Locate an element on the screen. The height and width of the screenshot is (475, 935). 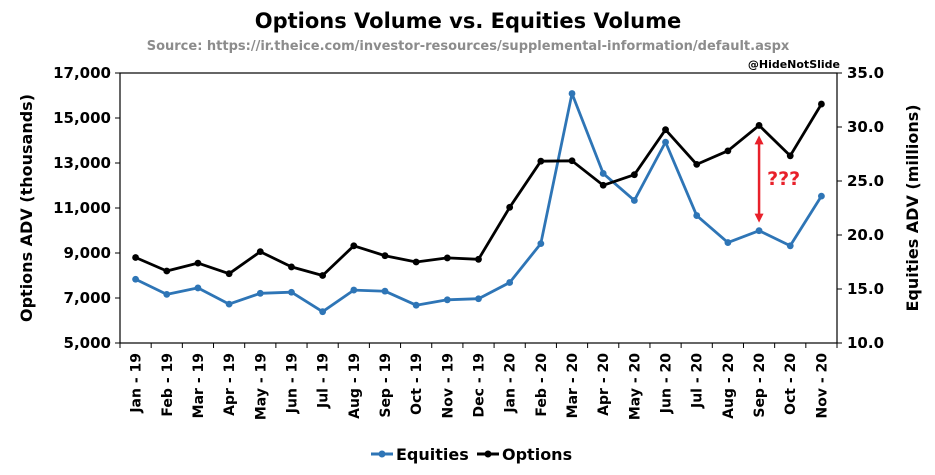
left-tick-label: 15,000 is located at coordinates (82, 118).